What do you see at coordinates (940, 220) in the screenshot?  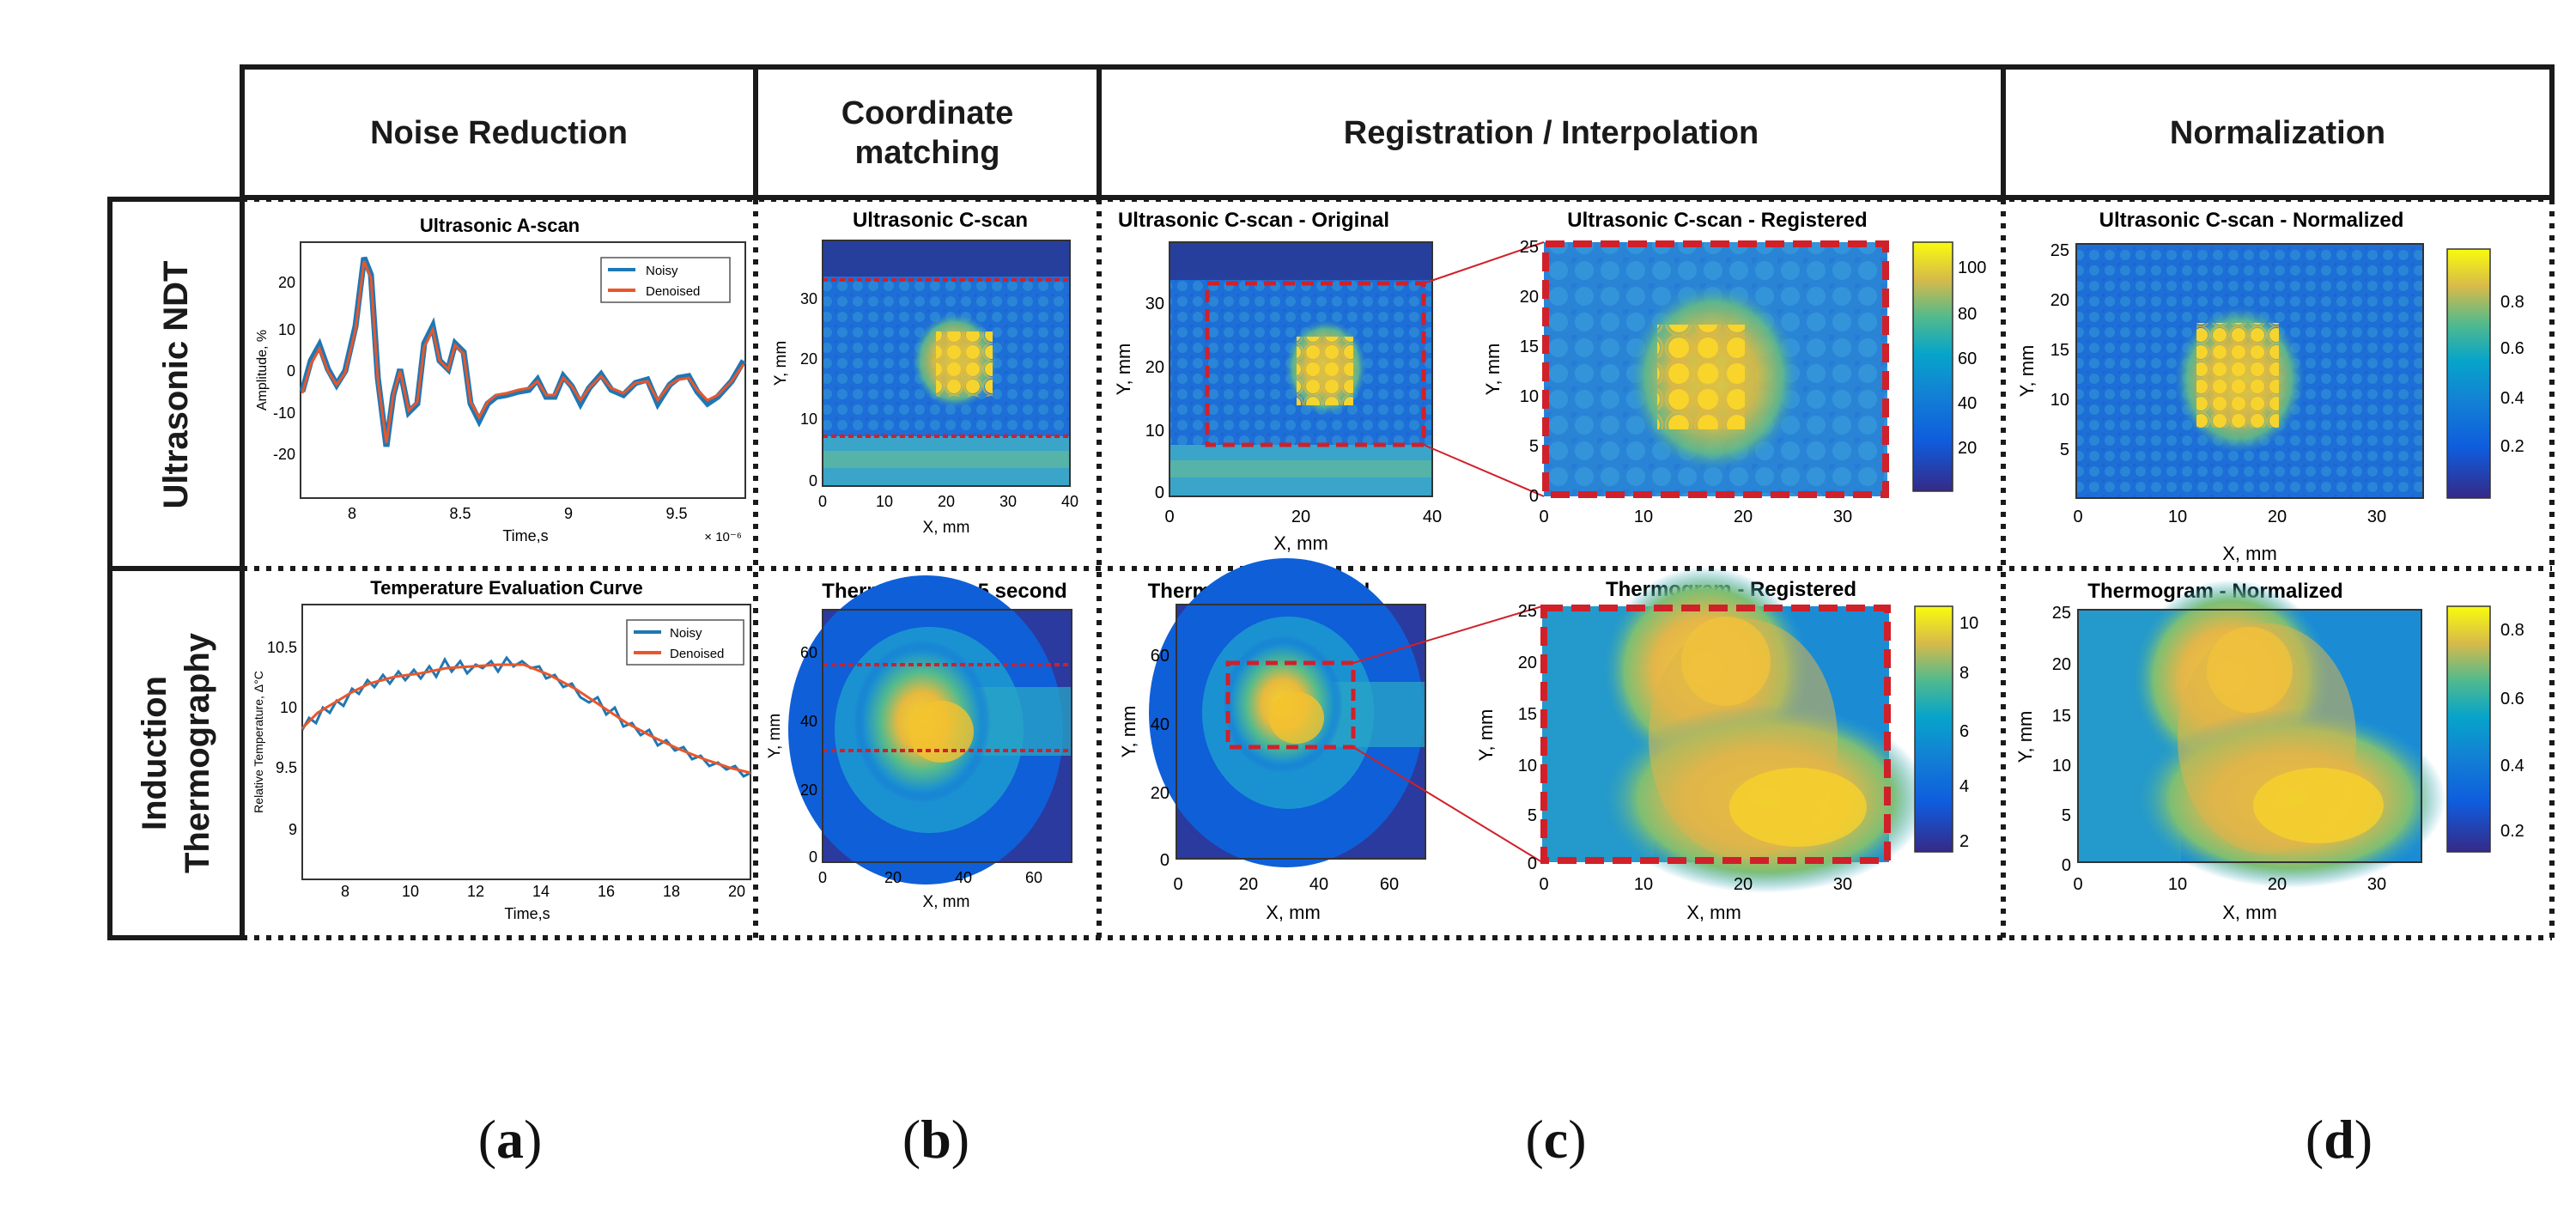 I see `cscan-title: Ultrasonic C-scan` at bounding box center [940, 220].